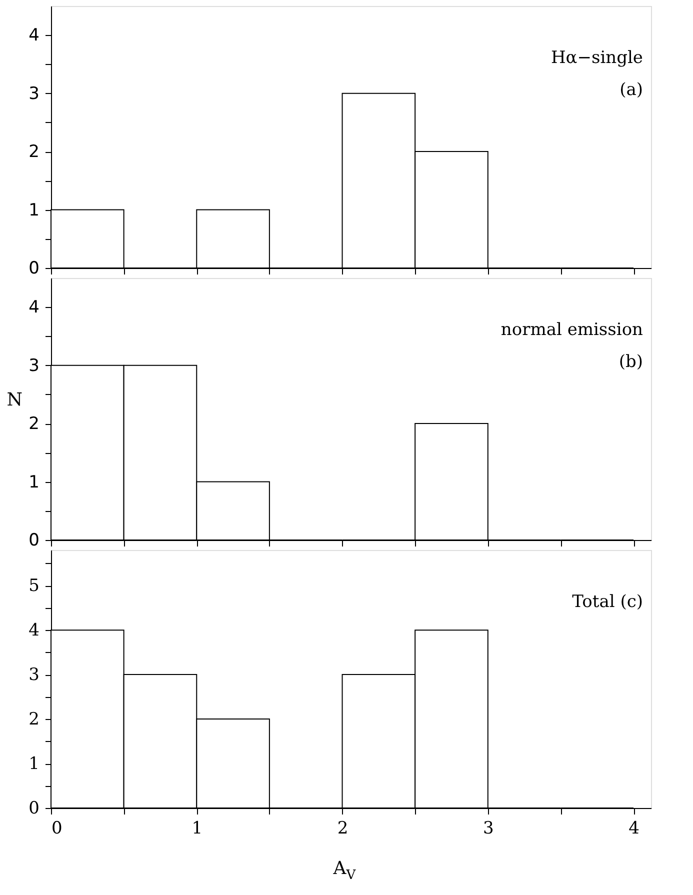 This screenshot has width=693, height=895. I want to click on annotation: Total (c), so click(607, 602).